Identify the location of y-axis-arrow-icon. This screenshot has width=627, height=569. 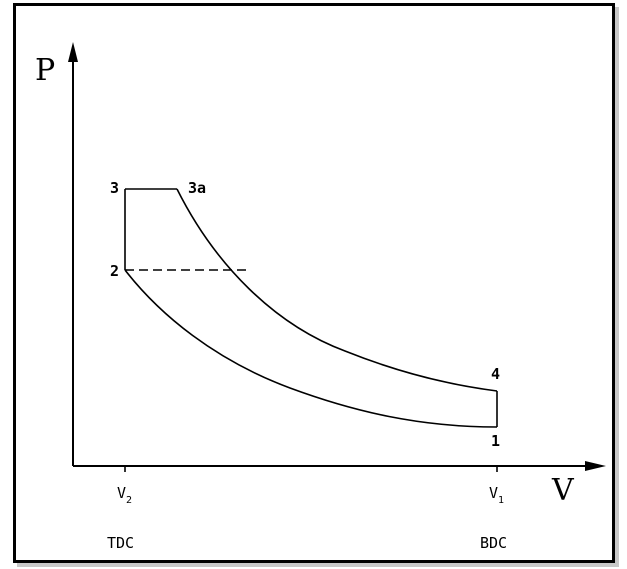
(73, 52).